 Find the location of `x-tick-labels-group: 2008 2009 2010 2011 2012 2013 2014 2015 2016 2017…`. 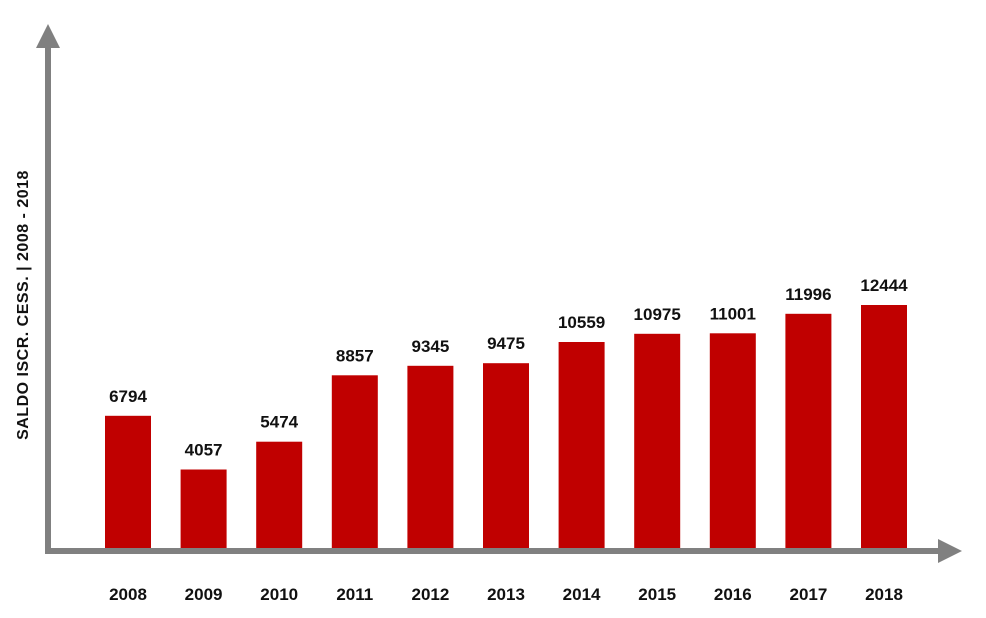

x-tick-labels-group: 2008 2009 2010 2011 2012 2013 2014 2015 2016 2017… is located at coordinates (506, 594).